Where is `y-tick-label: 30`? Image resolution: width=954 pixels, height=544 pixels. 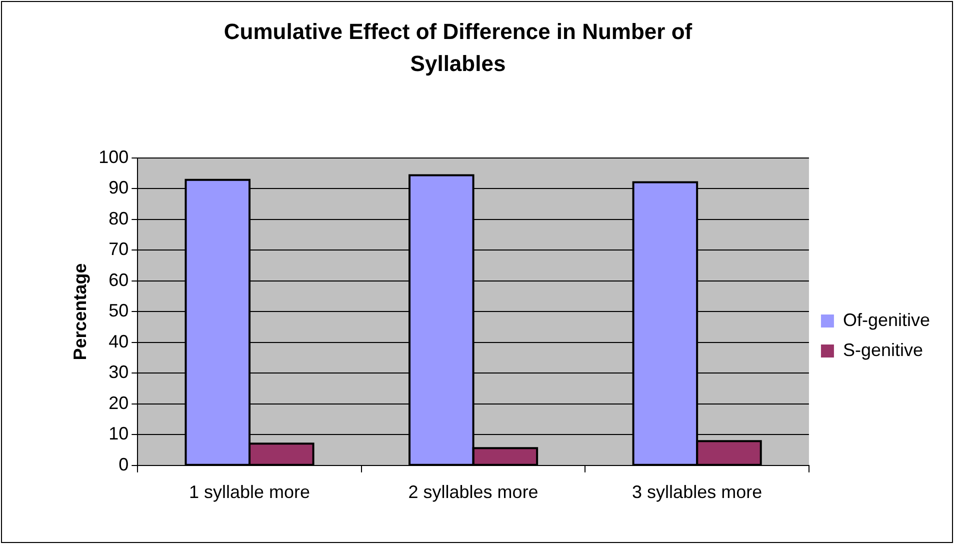 y-tick-label: 30 is located at coordinates (118, 372).